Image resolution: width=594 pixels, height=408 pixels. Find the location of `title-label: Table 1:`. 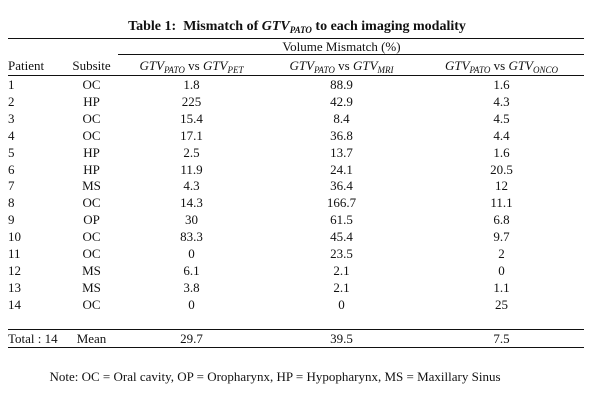

title-label: Table 1: is located at coordinates (152, 26).